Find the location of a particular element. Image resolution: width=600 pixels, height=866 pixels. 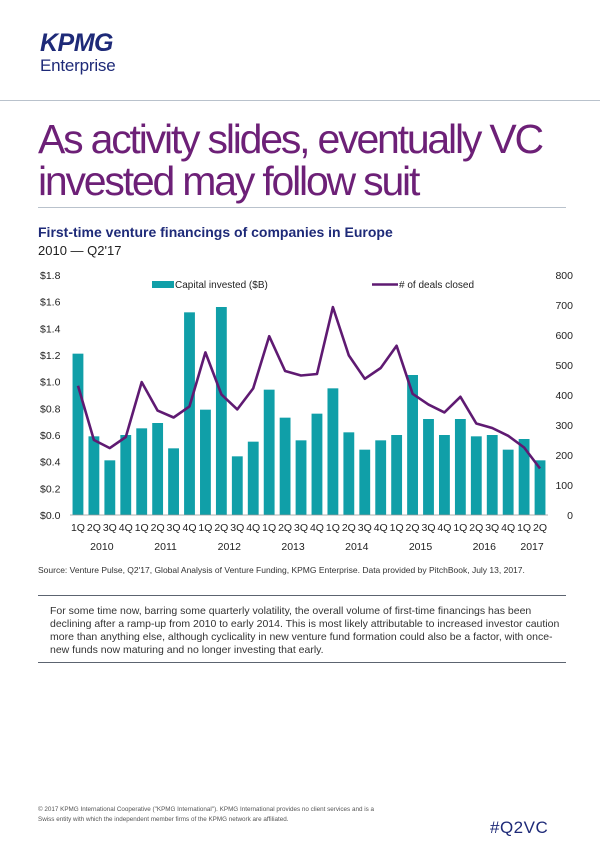

x-axis-year-label: 2011 is located at coordinates (165, 547).